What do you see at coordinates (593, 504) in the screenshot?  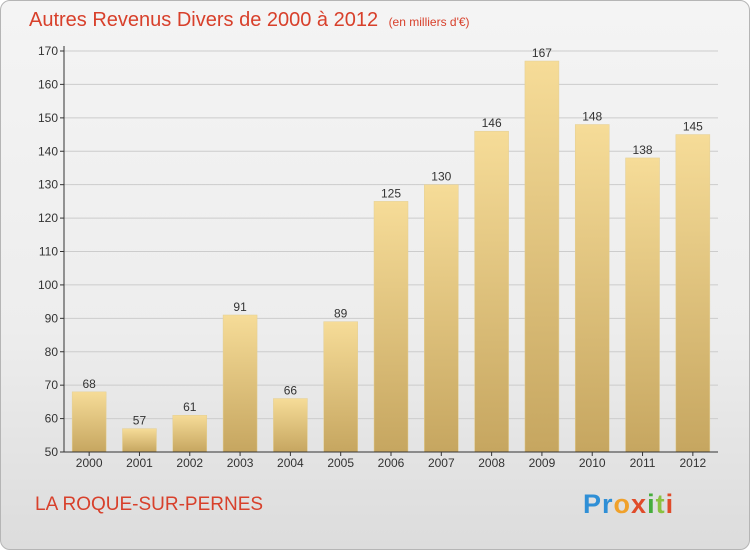 I see `logo-letter: P` at bounding box center [593, 504].